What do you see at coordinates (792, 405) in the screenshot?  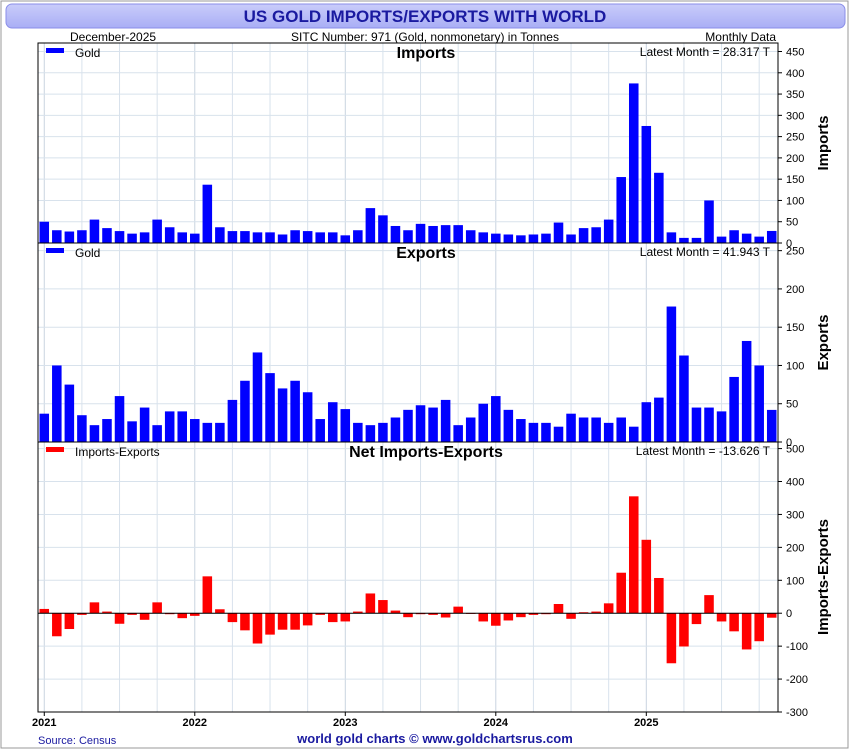 I see `exports-ytick-label: 50` at bounding box center [792, 405].